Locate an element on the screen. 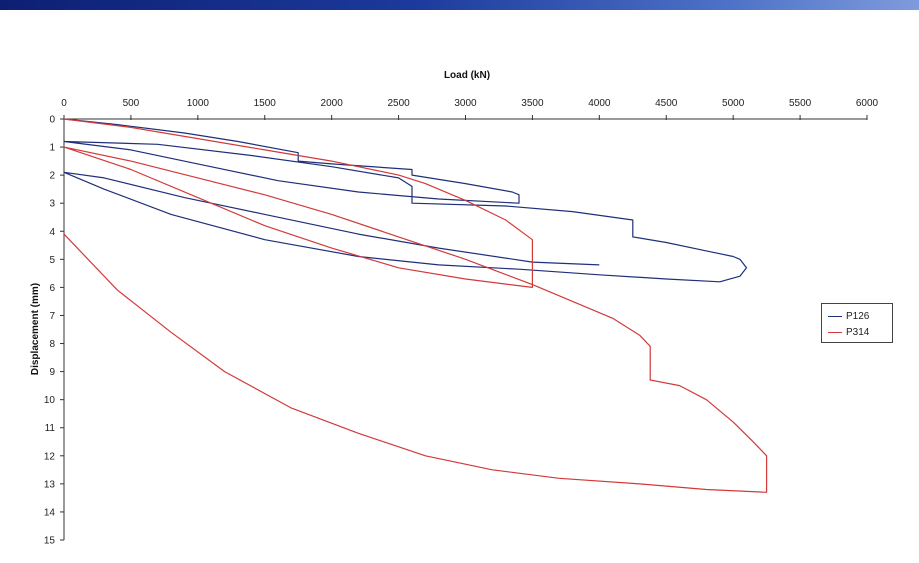 This screenshot has width=919, height=563. y-tick-label: 4 is located at coordinates (52, 232).